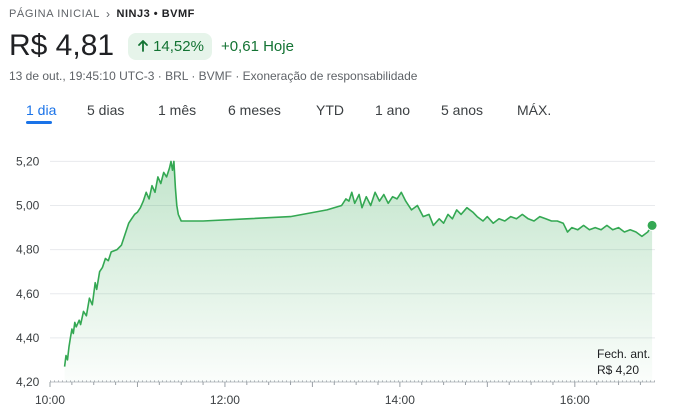 This screenshot has width=673, height=412. What do you see at coordinates (39, 122) in the screenshot?
I see `active-tab-indicator` at bounding box center [39, 122].